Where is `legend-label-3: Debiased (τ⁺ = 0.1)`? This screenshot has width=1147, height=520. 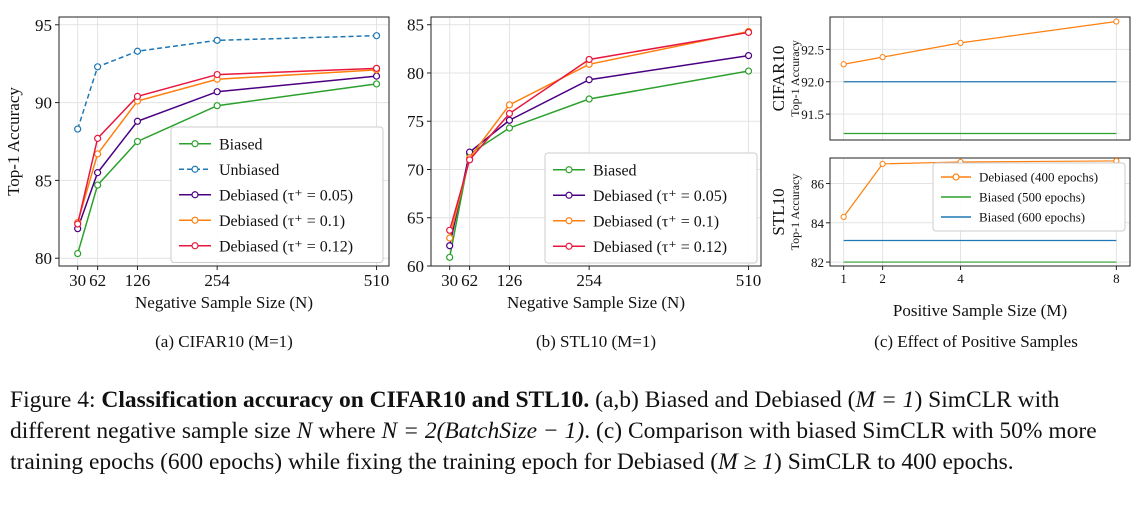
legend-label-3: Debiased (τ⁺ = 0.1) is located at coordinates (282, 221).